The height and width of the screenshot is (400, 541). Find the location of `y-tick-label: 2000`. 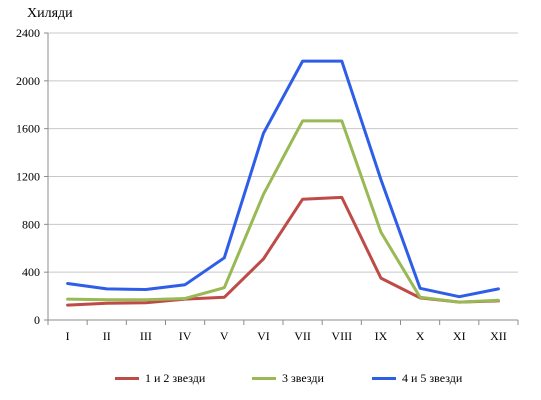

y-tick-label: 2000 is located at coordinates (28, 81).